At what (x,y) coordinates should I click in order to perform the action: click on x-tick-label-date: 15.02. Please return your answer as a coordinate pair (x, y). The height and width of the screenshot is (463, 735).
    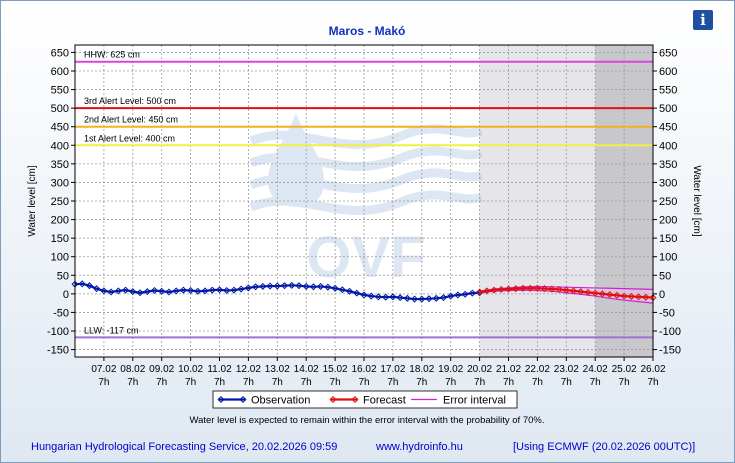
    Looking at the image, I should click on (335, 369).